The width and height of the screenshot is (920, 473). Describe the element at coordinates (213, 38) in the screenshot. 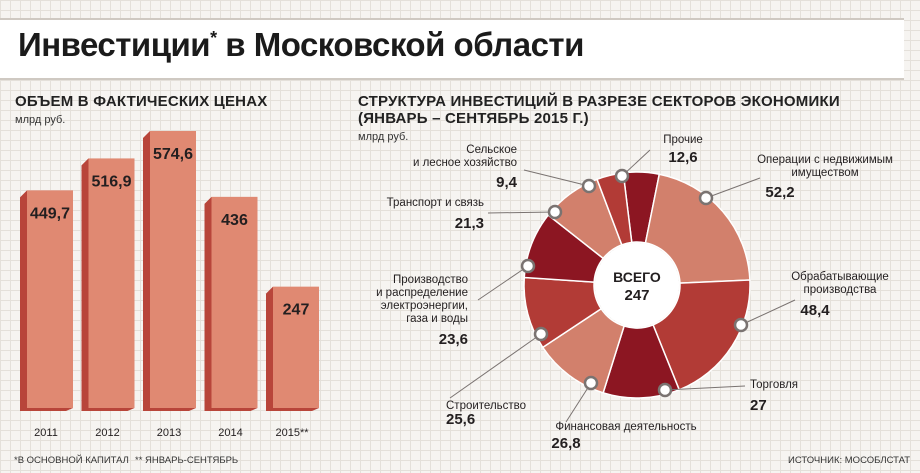

I see `title-asterisk: *` at that location.